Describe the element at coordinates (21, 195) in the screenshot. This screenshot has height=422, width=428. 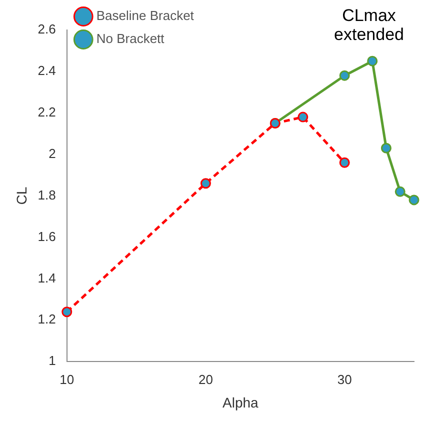
I see `y-axis-title: CL` at that location.